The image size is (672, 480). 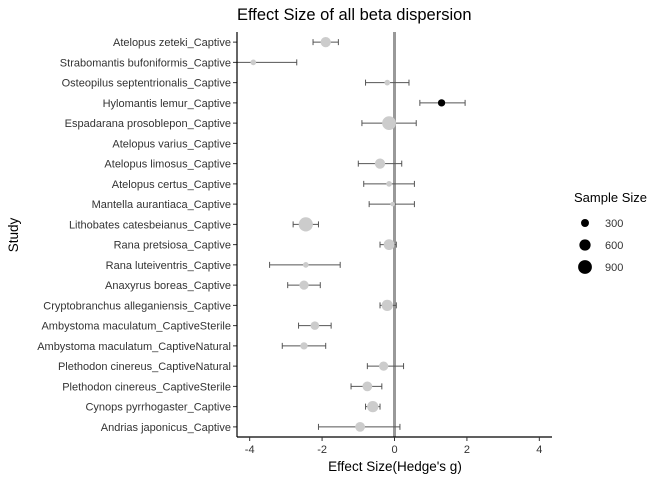 I want to click on legend: Sample Size 300 600 900, so click(x=610, y=232).